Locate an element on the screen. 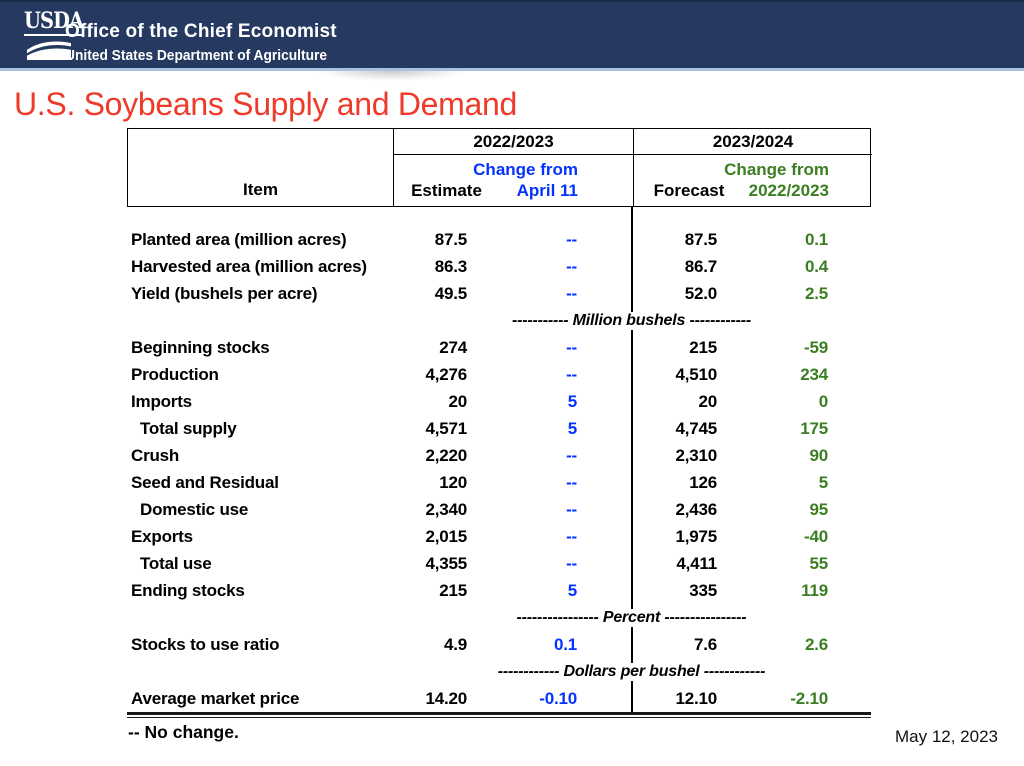 This screenshot has height=766, width=1024. table-row: Total supply 4,571 5 4,745 175 is located at coordinates (499, 428).